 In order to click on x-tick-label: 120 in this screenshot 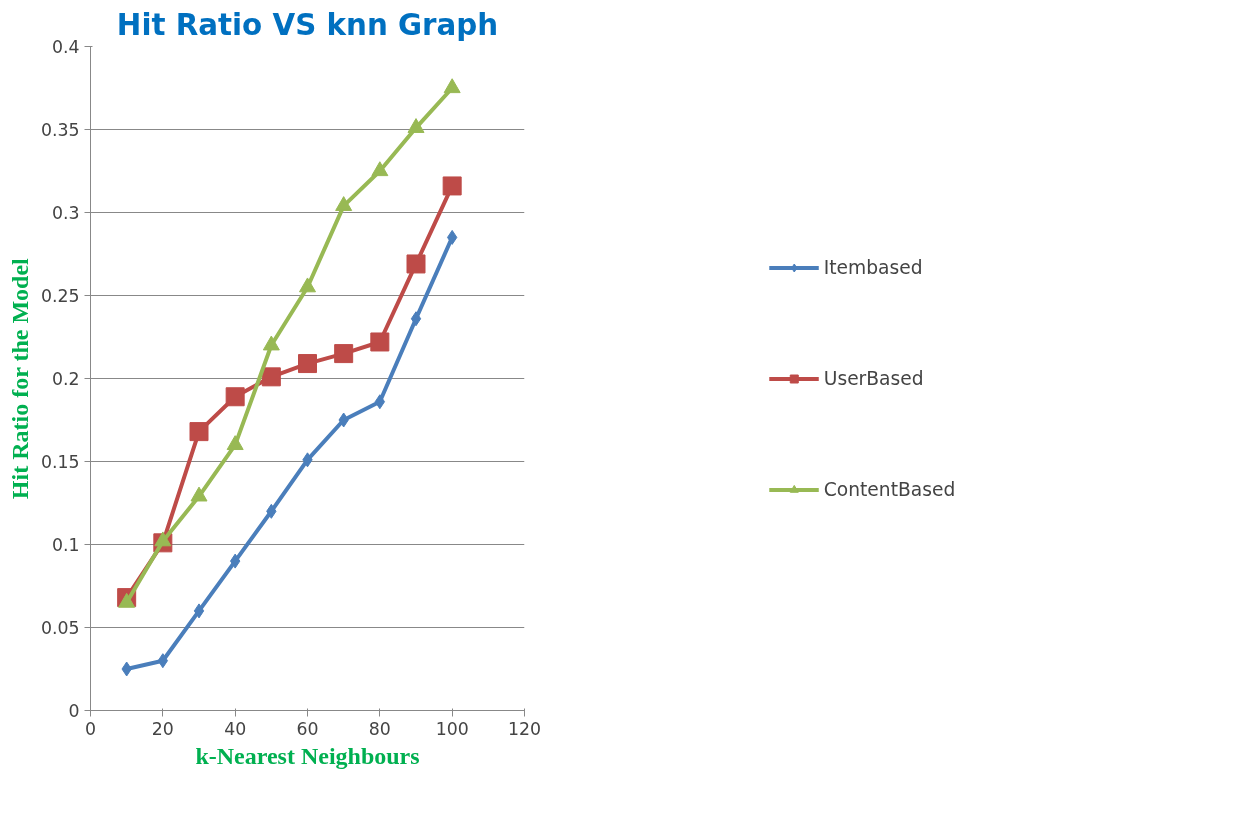, I will do `click(524, 728)`.